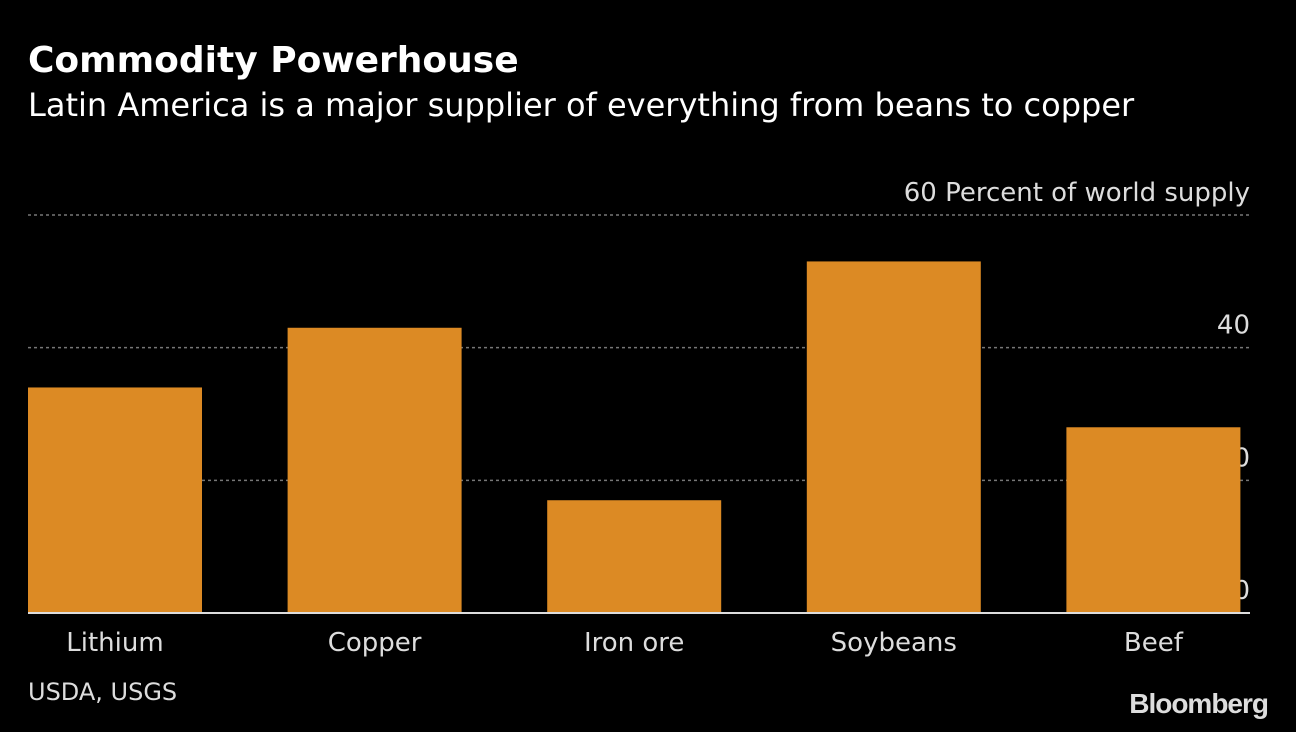 The height and width of the screenshot is (732, 1296). I want to click on y-tick-label: 60 Percent of world supply, so click(1077, 193).